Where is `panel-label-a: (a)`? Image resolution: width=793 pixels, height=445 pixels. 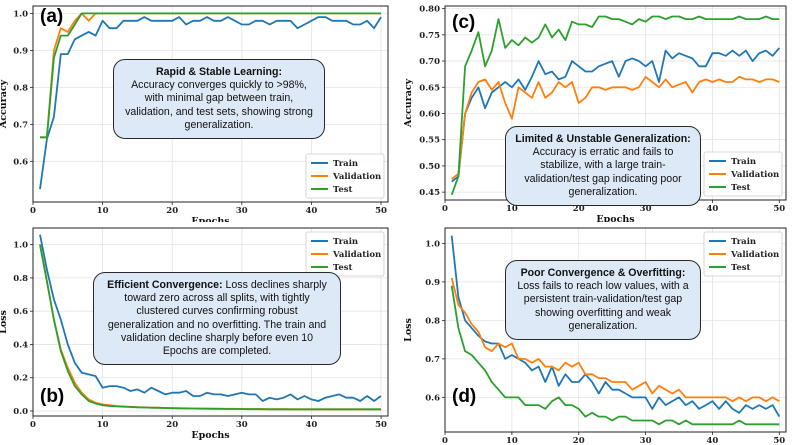
panel-label-a: (a) is located at coordinates (52, 16).